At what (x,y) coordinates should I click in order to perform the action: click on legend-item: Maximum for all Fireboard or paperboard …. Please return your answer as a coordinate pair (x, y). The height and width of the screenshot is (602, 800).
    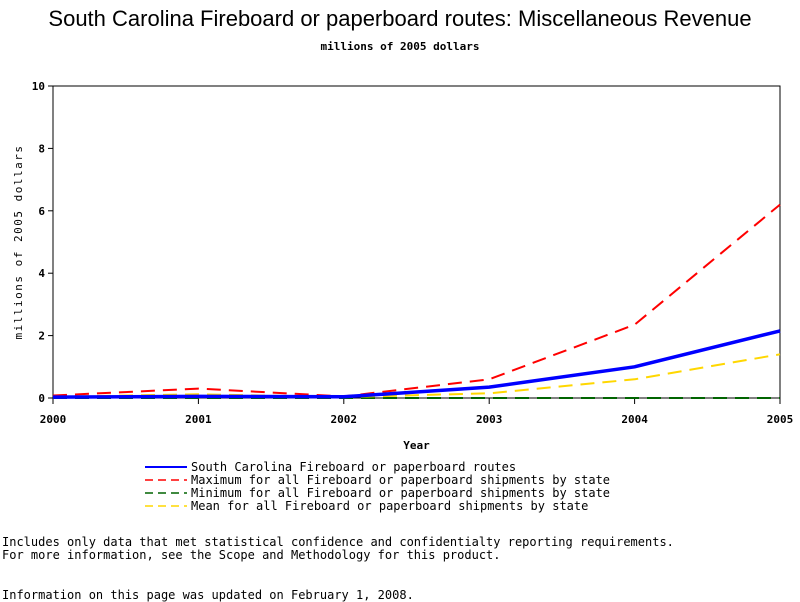
    Looking at the image, I should click on (377, 480).